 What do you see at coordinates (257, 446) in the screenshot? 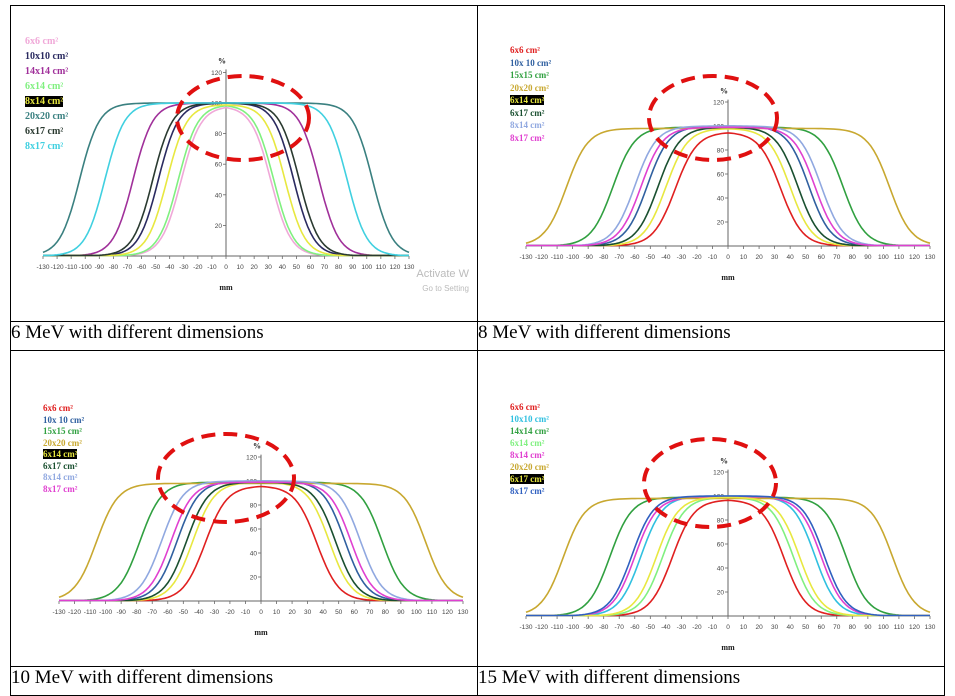
I see `y-axis-label: %` at bounding box center [257, 446].